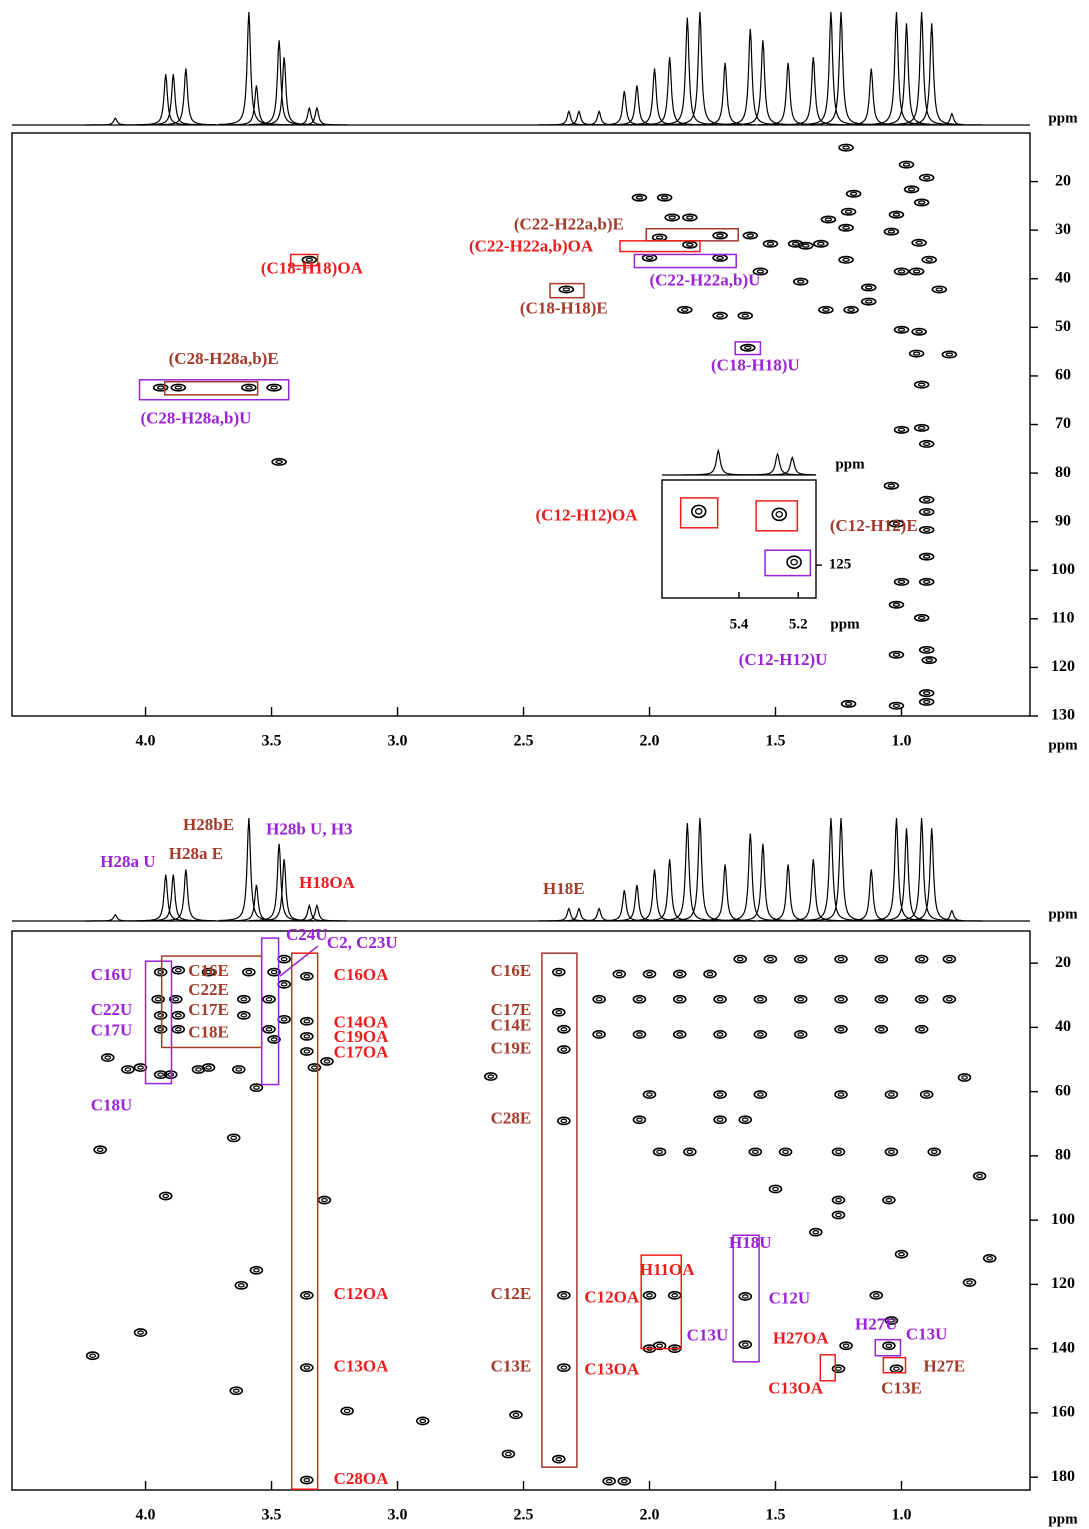 The image size is (1089, 1529). I want to click on y-tick-label: 80, so click(1063, 472).